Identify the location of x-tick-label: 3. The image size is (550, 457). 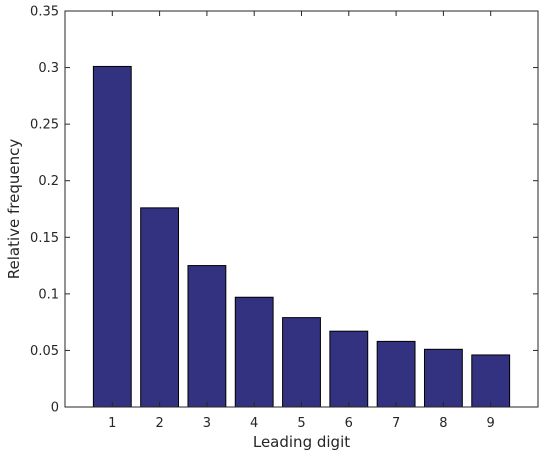
(207, 423).